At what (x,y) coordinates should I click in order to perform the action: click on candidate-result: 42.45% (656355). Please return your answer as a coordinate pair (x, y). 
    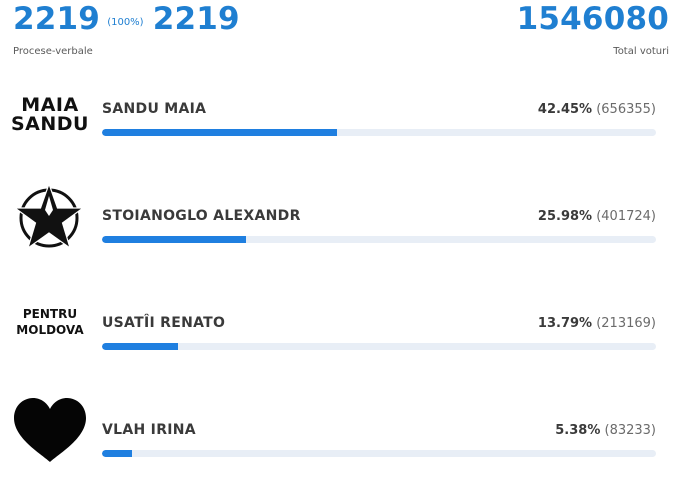
    Looking at the image, I should click on (597, 109).